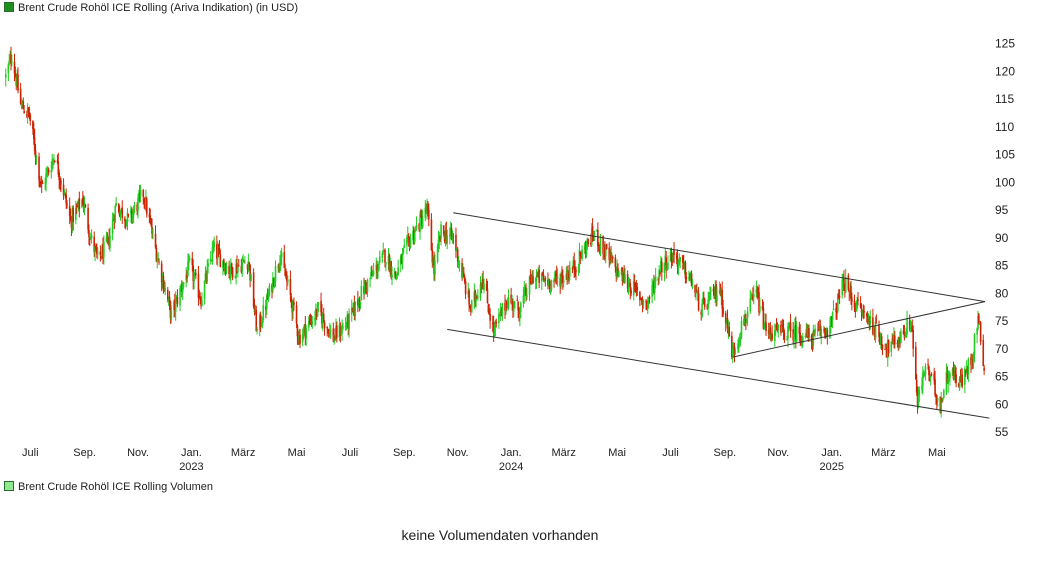 This screenshot has width=1038, height=581. I want to click on trendline, so click(859, 329).